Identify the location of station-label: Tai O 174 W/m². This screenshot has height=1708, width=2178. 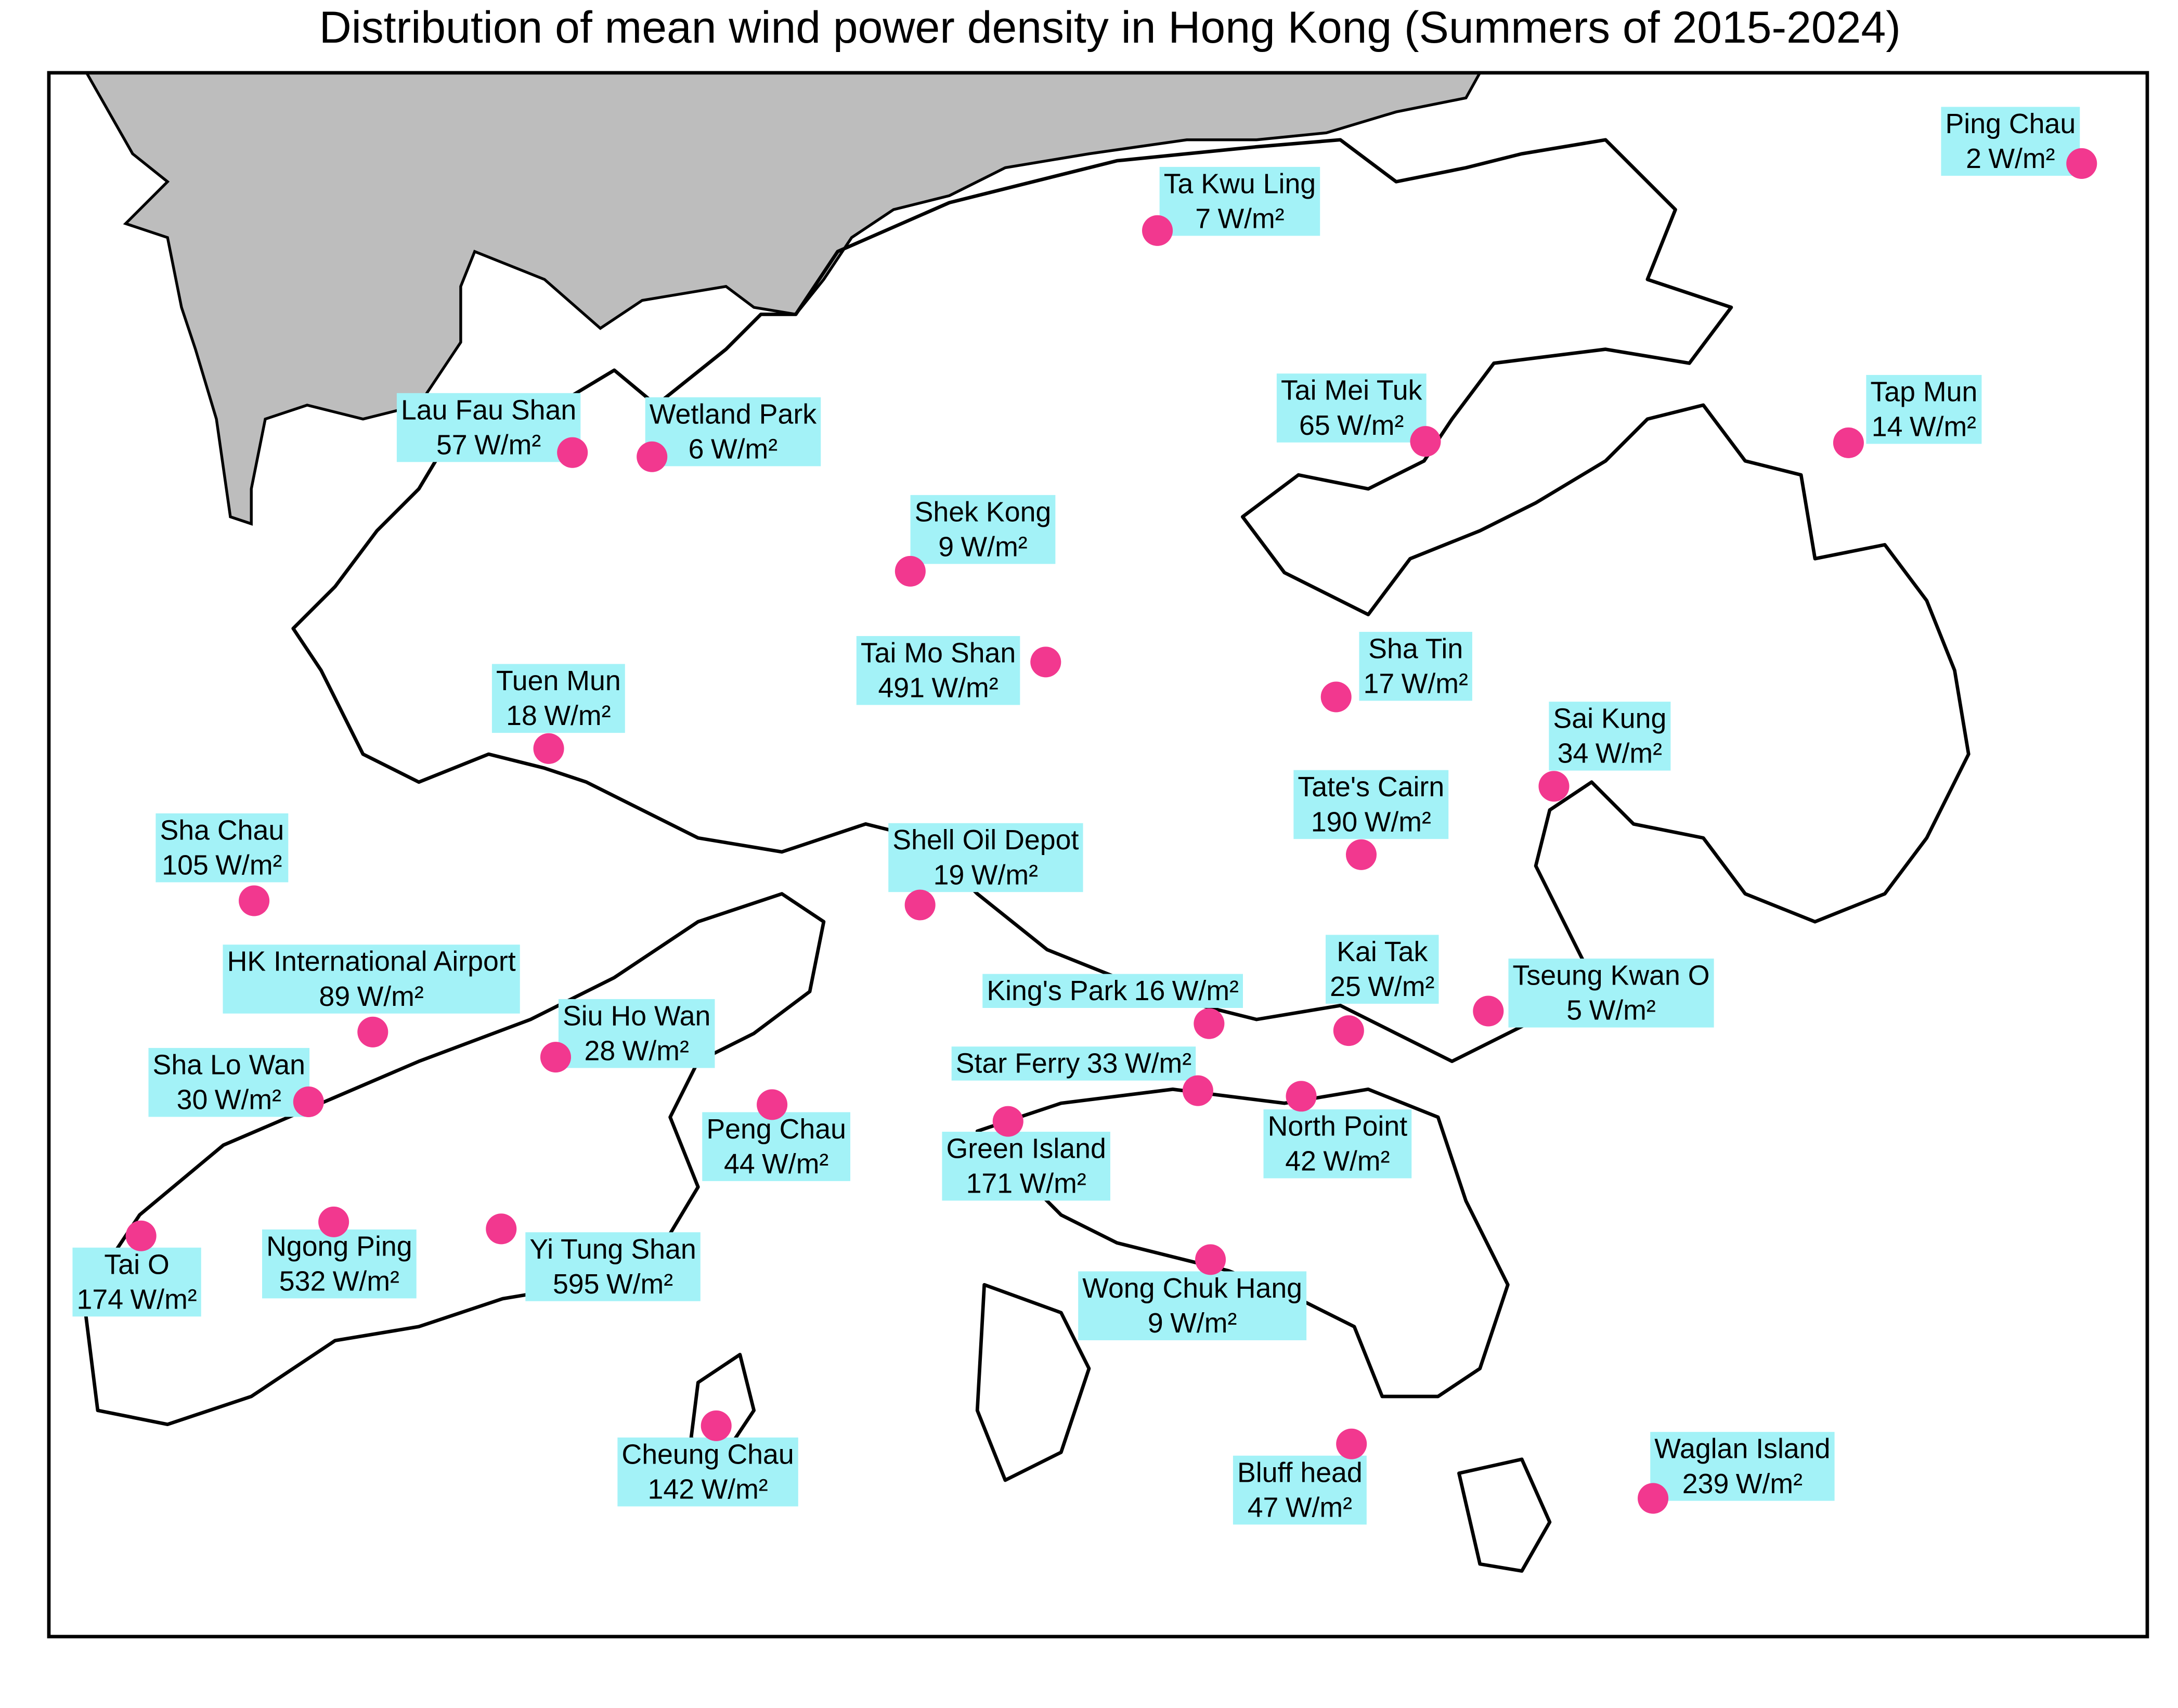
(136, 1282).